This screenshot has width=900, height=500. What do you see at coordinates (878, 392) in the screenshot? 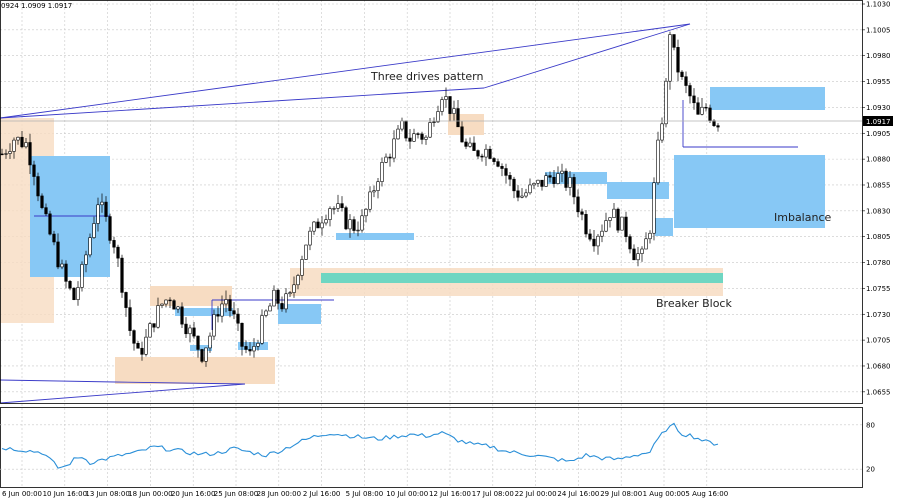
I see `price-tick-15: 1.0655` at bounding box center [878, 392].